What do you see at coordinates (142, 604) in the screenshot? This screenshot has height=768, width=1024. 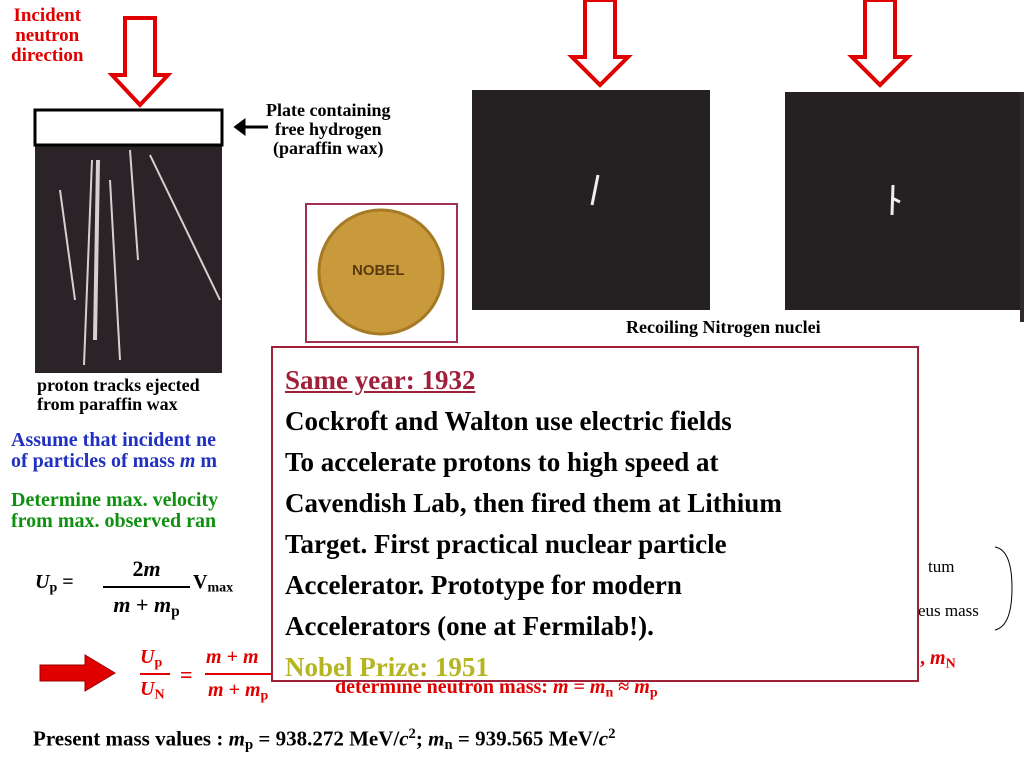 I see `text-run: +` at bounding box center [142, 604].